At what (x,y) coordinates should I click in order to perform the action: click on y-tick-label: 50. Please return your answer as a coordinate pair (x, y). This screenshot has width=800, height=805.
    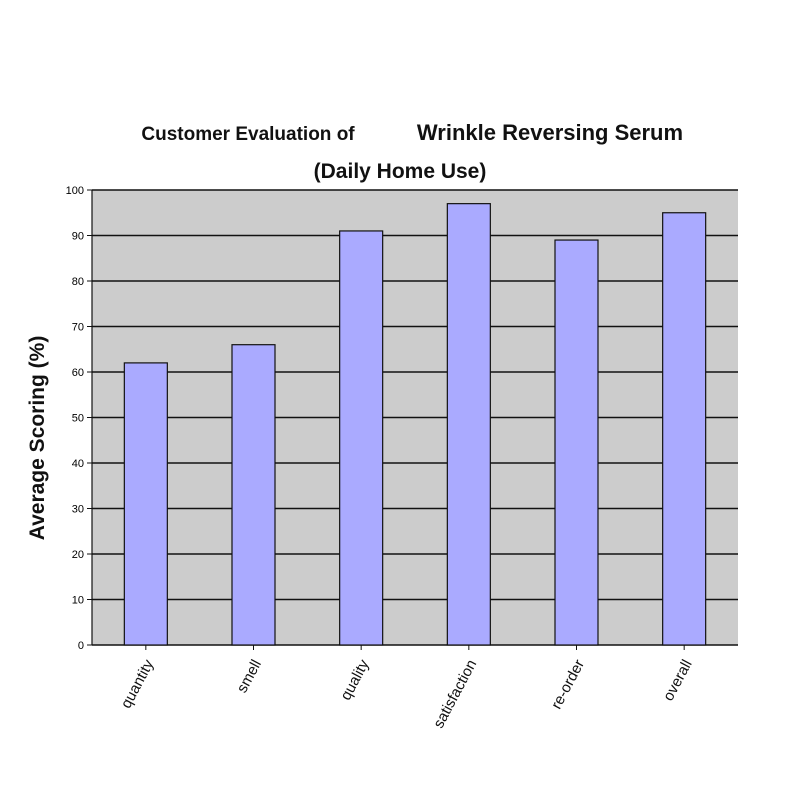
    Looking at the image, I should click on (78, 419).